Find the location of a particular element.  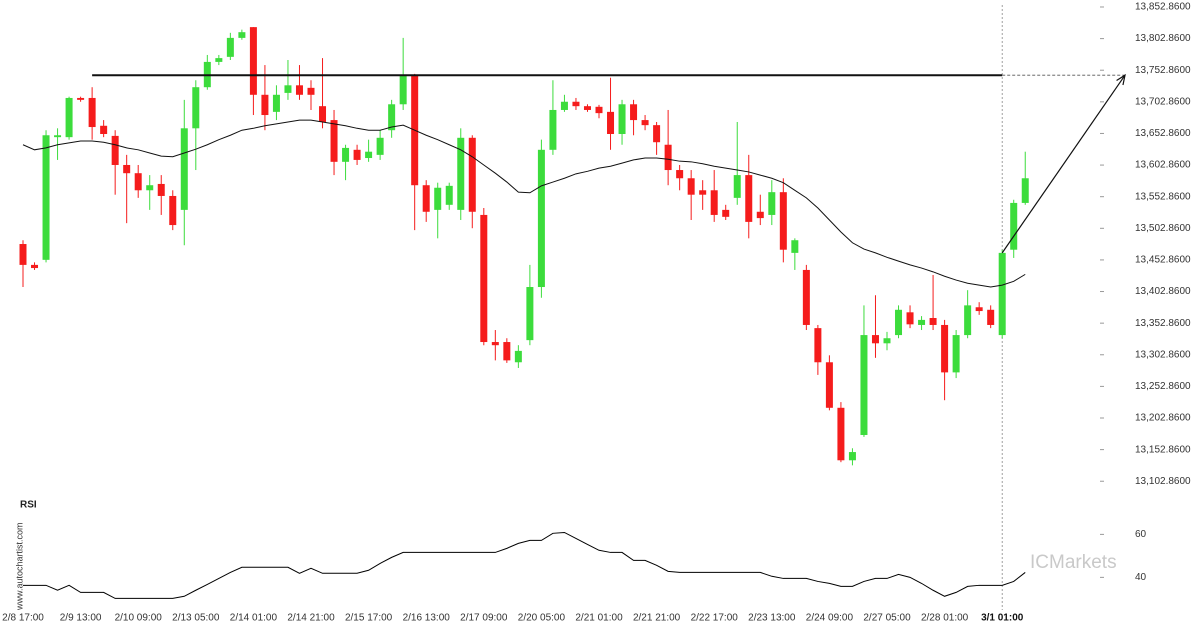

y-tick-label: 13,402.8600 is located at coordinates (1163, 291).